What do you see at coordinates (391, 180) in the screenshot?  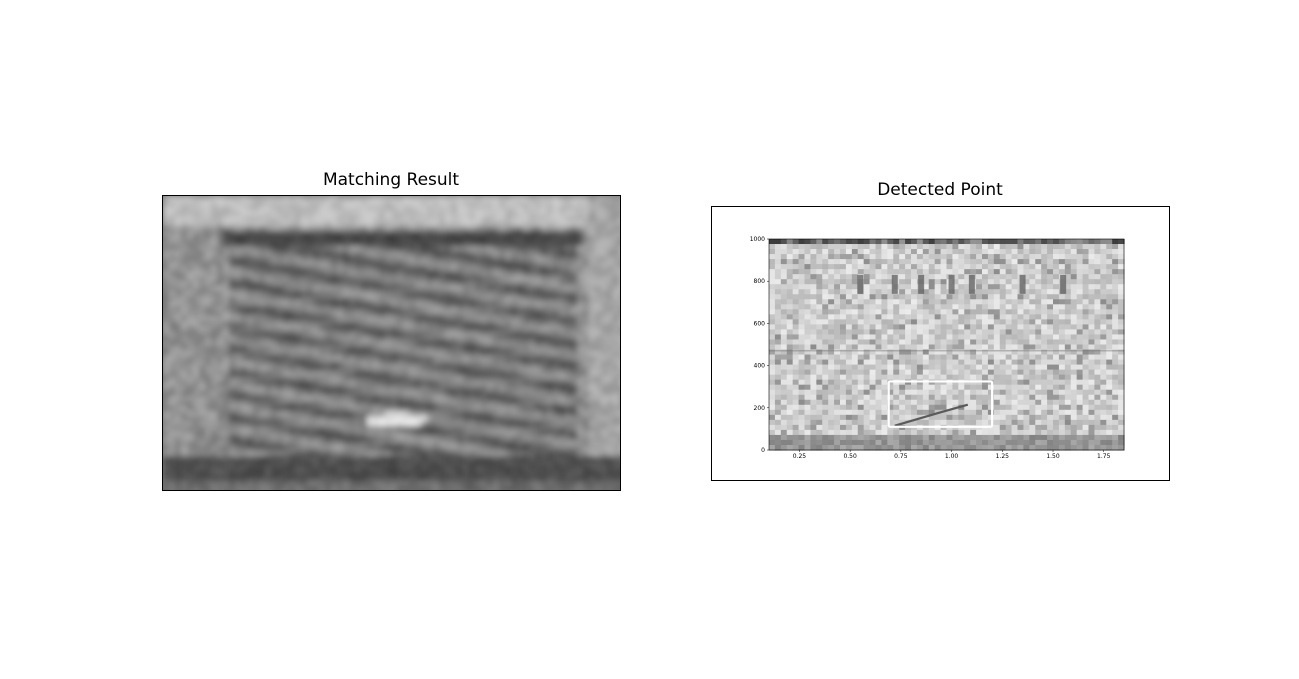 I see `matching-result-title: Matching Result` at bounding box center [391, 180].